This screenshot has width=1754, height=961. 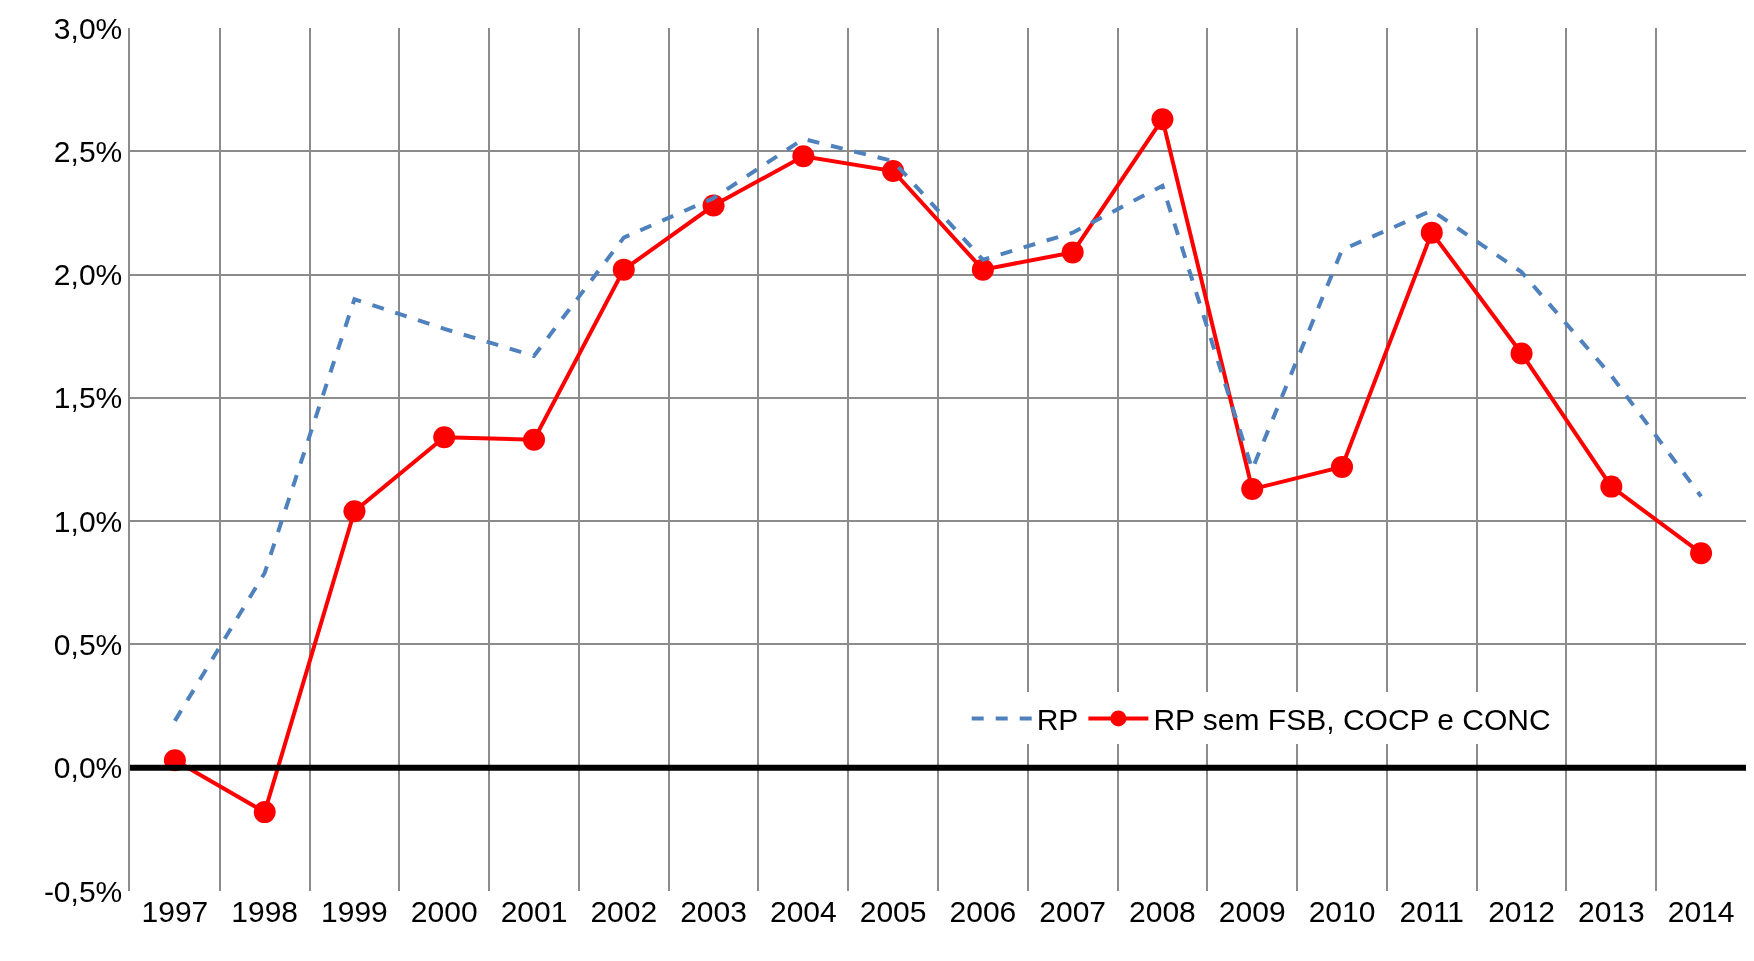 I want to click on x-tick-label: 2006, so click(x=983, y=911).